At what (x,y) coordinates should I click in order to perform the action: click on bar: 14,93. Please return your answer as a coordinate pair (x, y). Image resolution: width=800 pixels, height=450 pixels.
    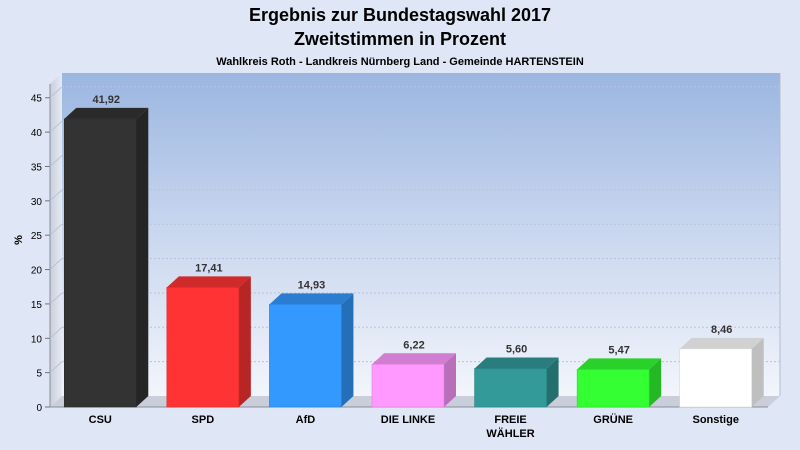
    Looking at the image, I should click on (311, 343).